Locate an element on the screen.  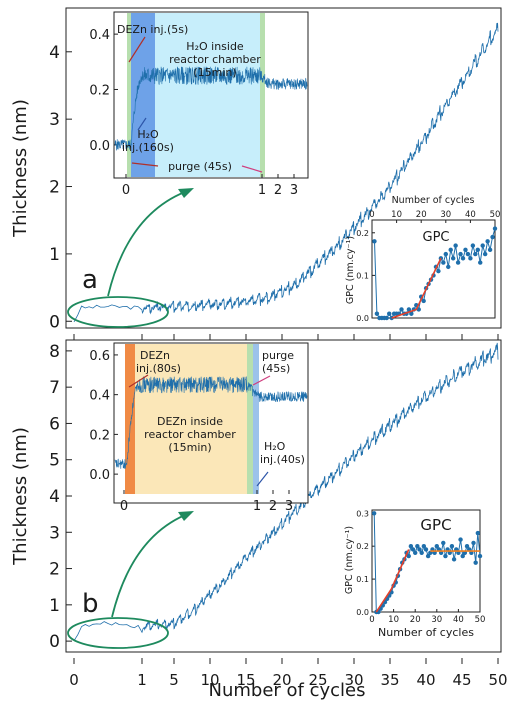
inset-b-dezn-inside-band is located at coordinates (191, 419).